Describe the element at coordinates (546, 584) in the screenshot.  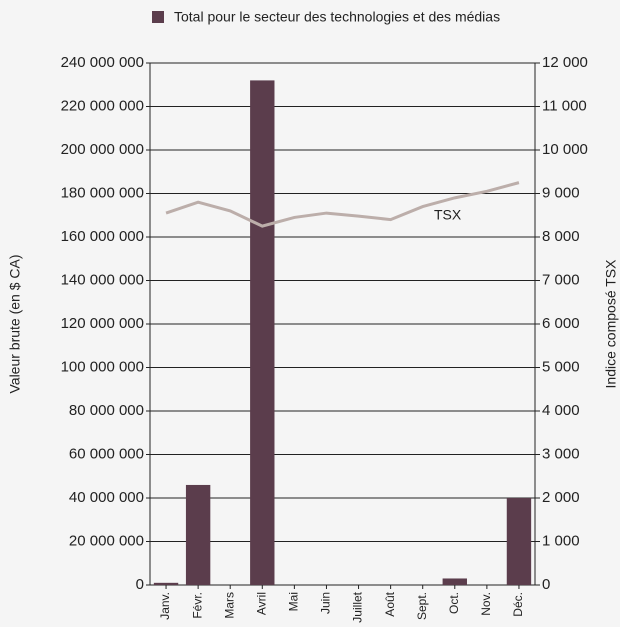
I see `y2-tick-label: 0` at that location.